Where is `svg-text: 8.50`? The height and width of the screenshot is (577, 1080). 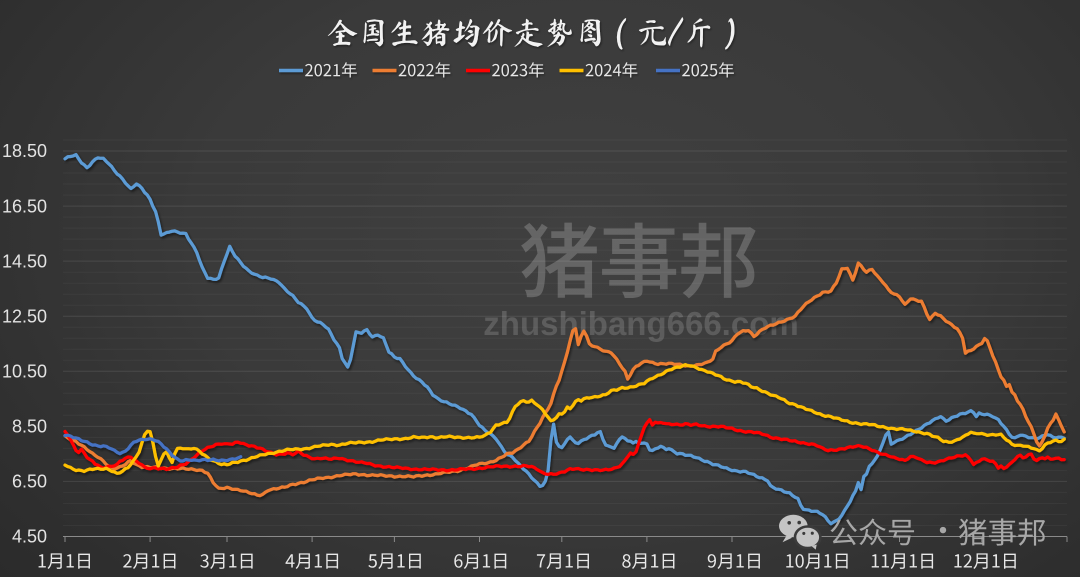
svg-text: 8.50 is located at coordinates (29, 427).